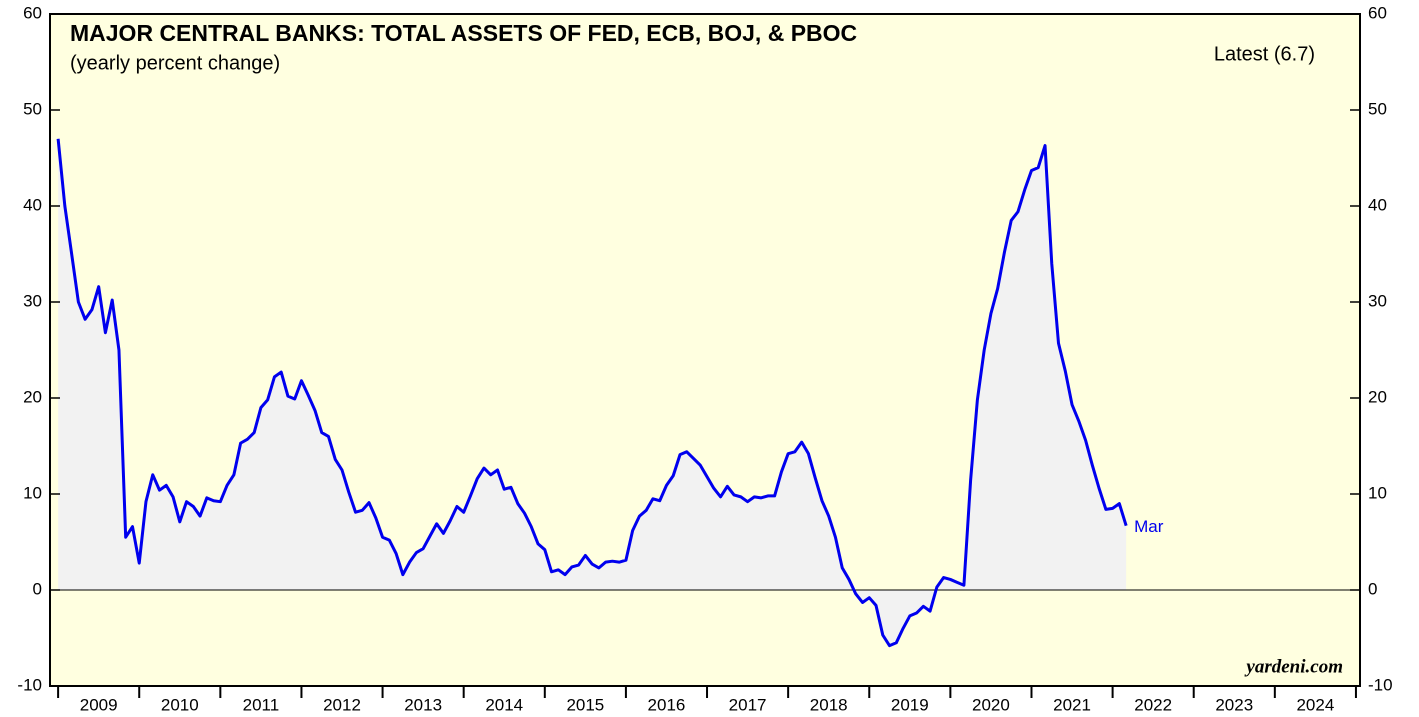 Image resolution: width=1419 pixels, height=717 pixels. I want to click on x-tick-label: 2020, so click(991, 704).